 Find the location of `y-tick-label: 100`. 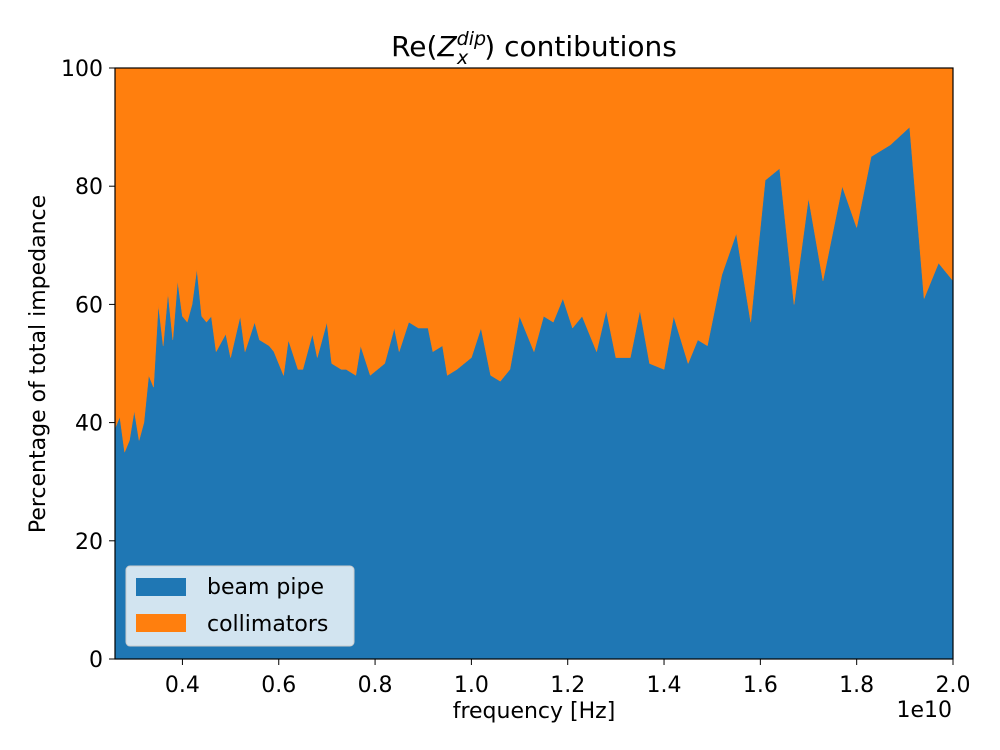

y-tick-label: 100 is located at coordinates (82, 69).